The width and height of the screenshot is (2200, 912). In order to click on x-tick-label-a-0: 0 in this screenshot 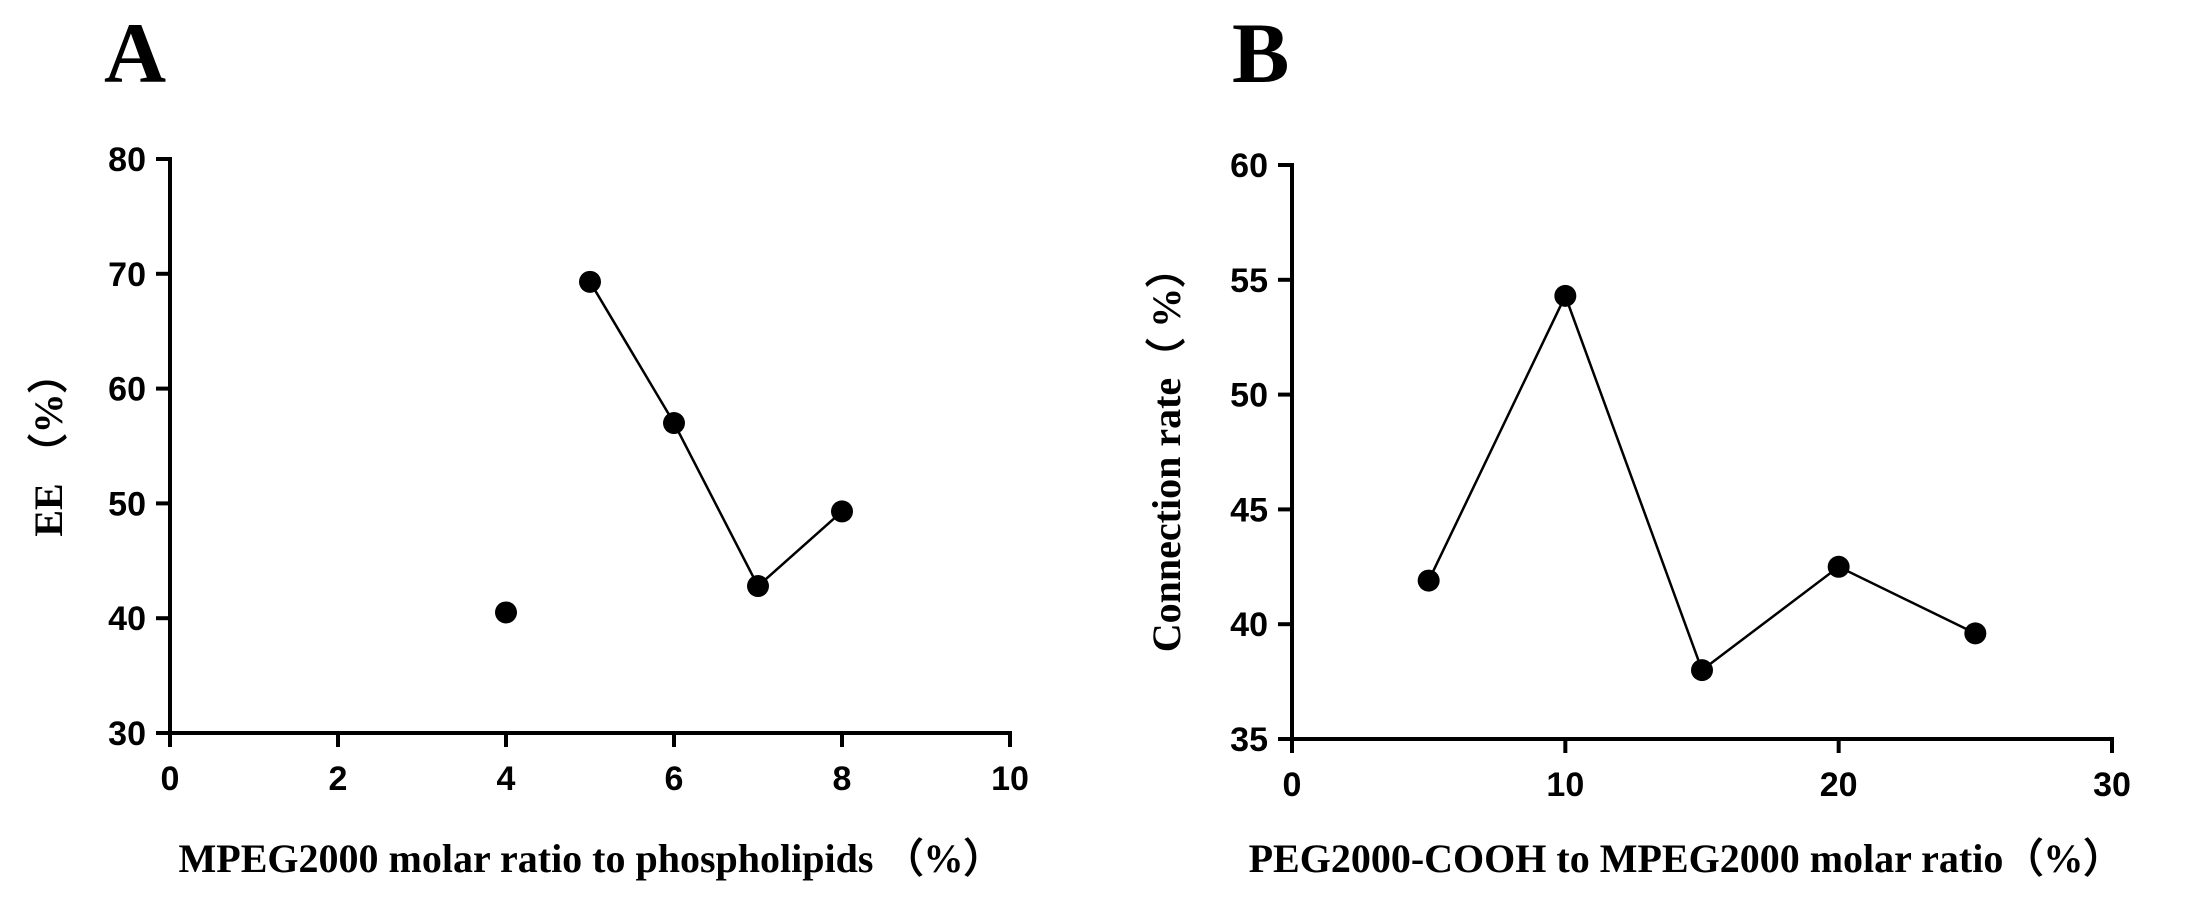, I will do `click(170, 779)`.